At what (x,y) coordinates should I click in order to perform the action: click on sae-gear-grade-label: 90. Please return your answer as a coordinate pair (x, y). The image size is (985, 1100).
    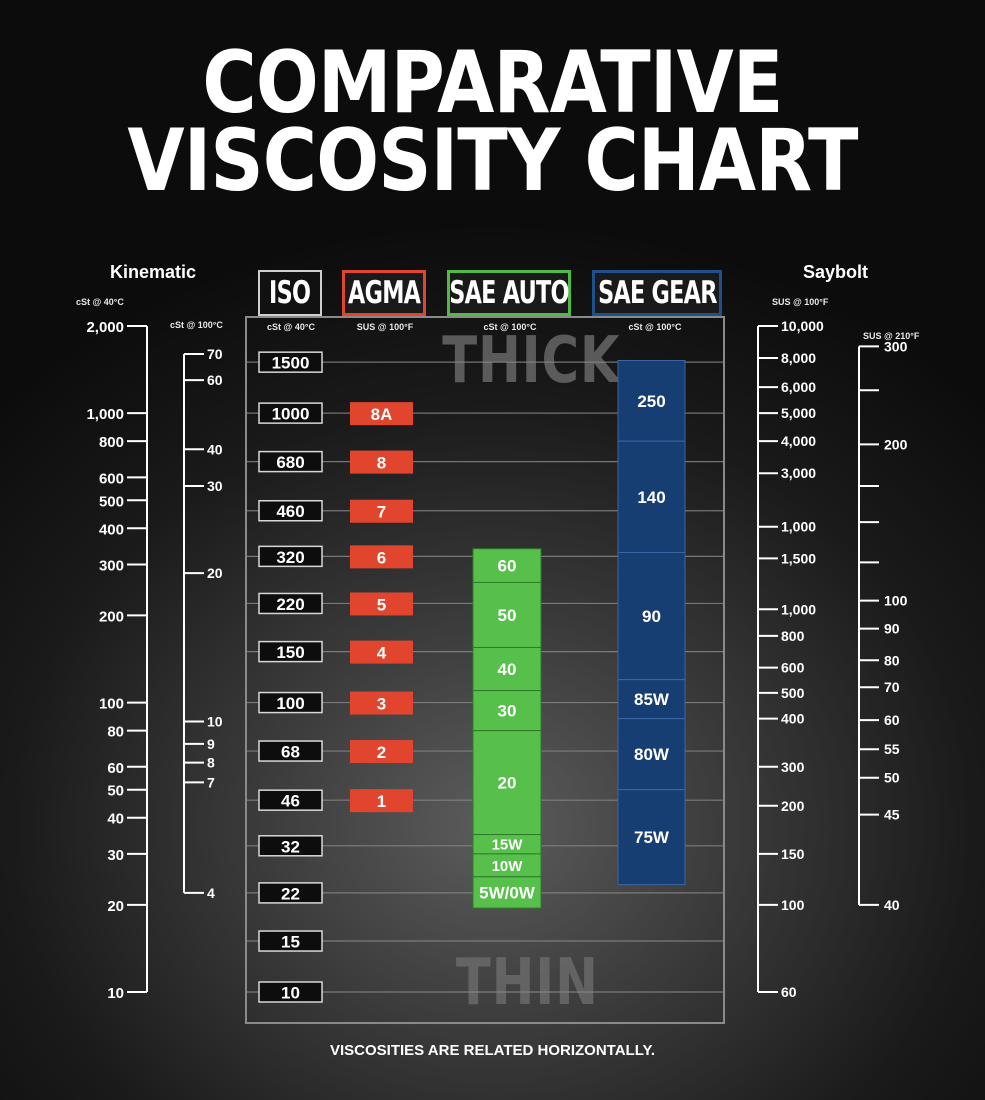
    Looking at the image, I should click on (651, 616).